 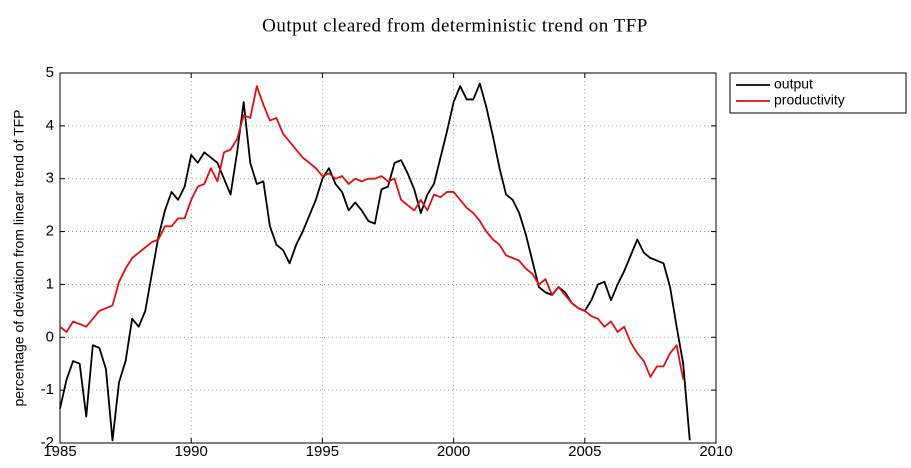 I want to click on y-tick-label: 4, so click(x=50, y=125).